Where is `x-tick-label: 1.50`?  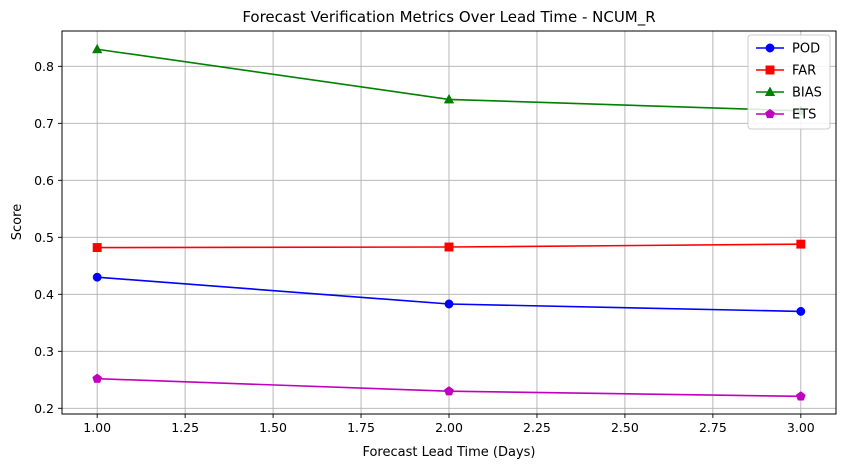
x-tick-label: 1.50 is located at coordinates (273, 427).